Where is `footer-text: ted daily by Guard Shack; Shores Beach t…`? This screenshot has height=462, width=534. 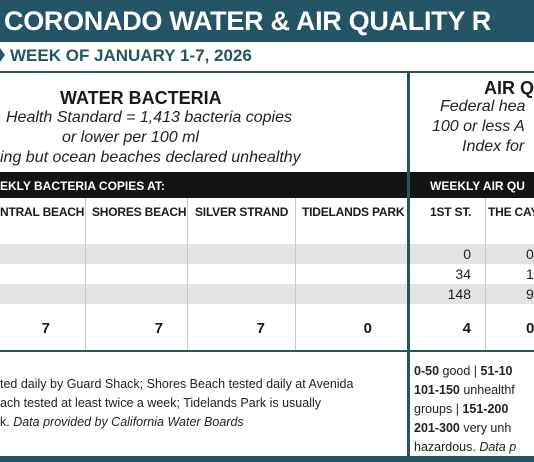
footer-text: ted daily by Guard Shack; Shores Beach t… is located at coordinates (177, 384).